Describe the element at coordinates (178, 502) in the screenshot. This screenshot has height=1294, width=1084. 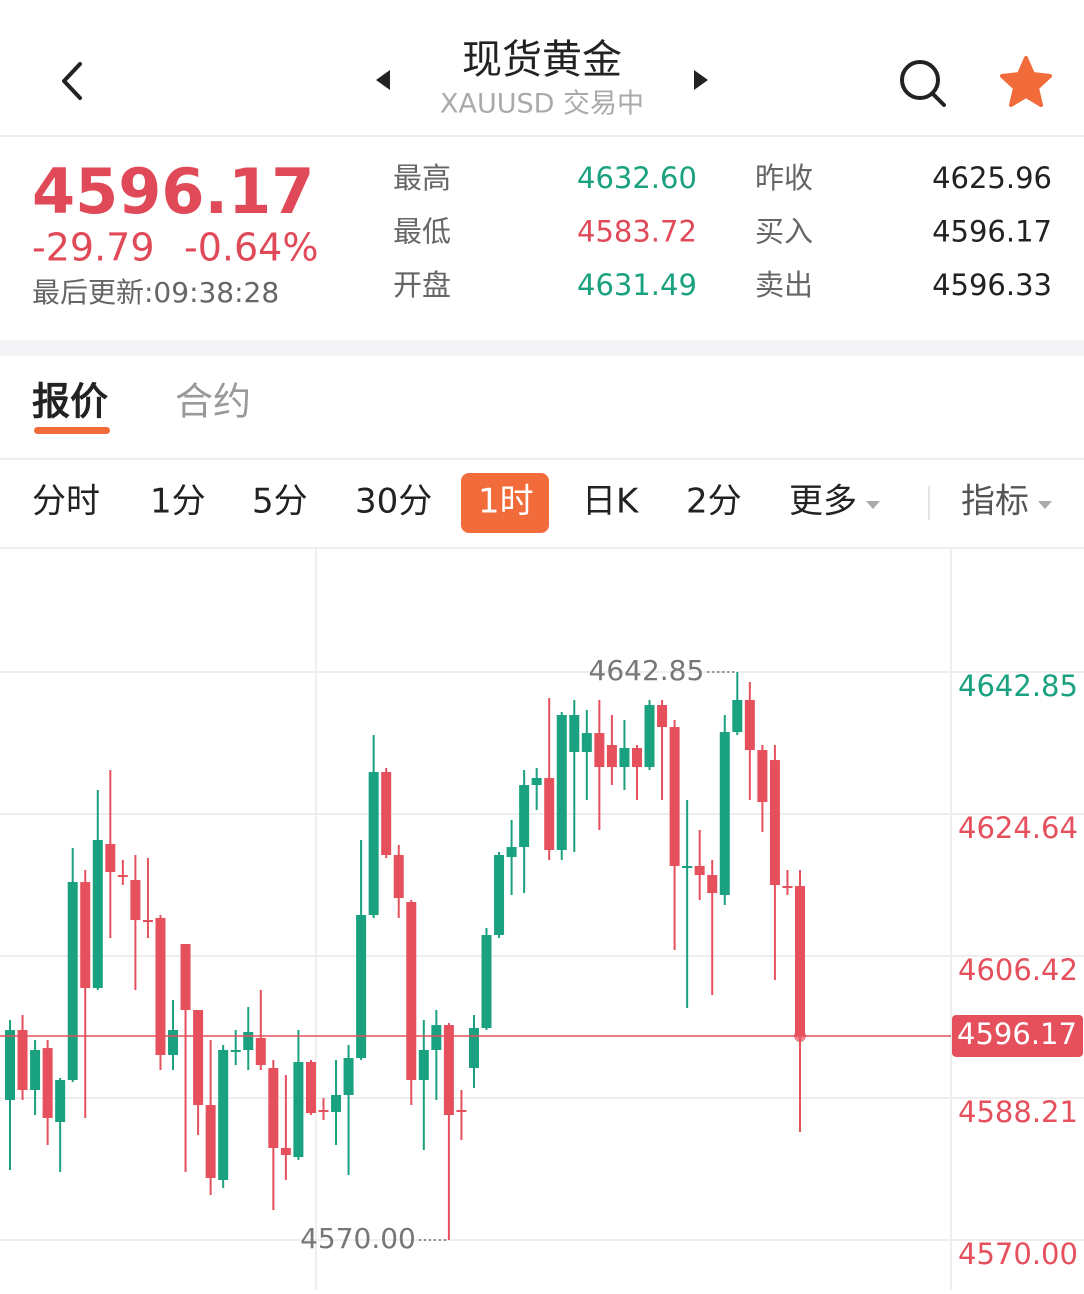
I see `period: 1分` at that location.